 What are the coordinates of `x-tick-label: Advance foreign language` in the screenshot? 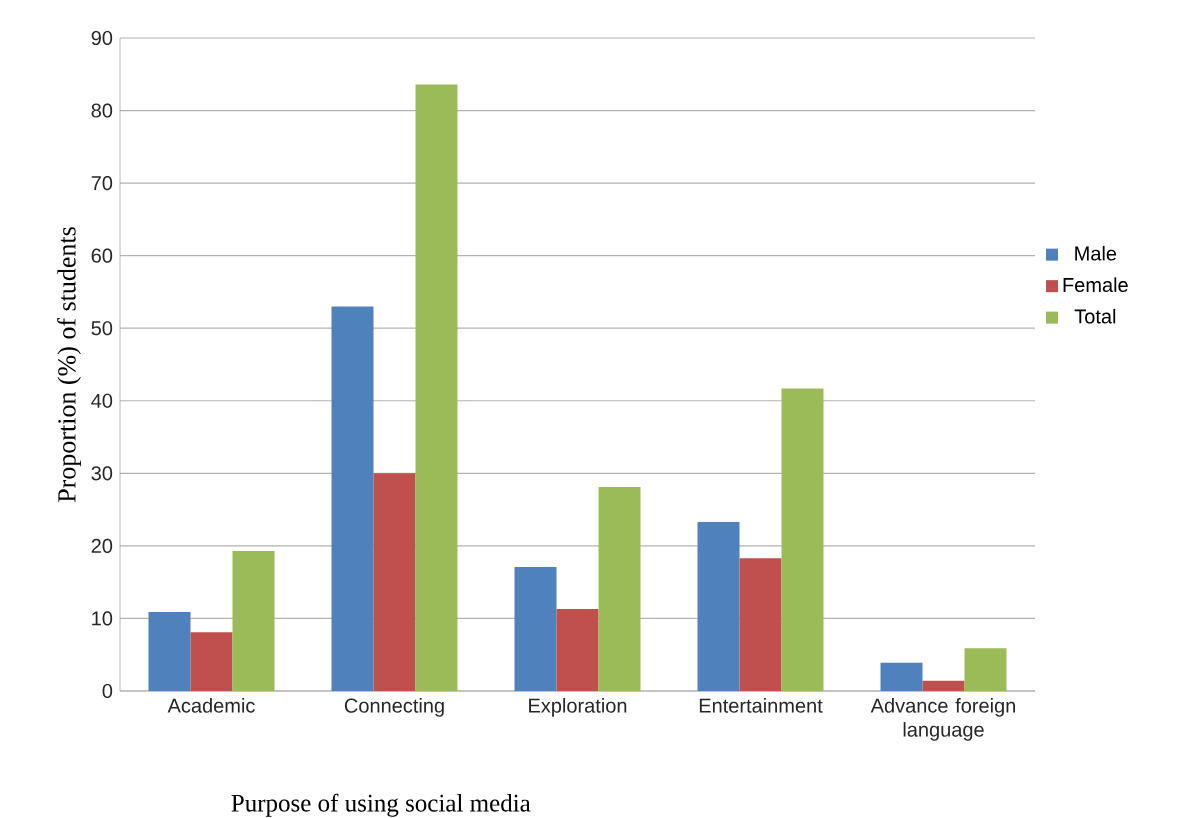 It's located at (942, 719).